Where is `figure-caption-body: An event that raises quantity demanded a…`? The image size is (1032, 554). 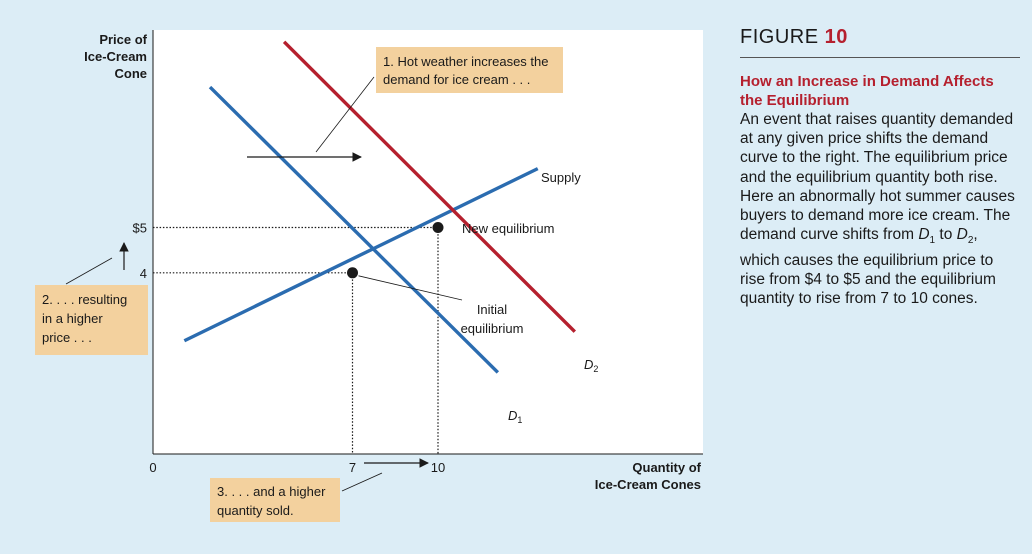 figure-caption-body: An event that raises quantity demanded a… is located at coordinates (880, 209).